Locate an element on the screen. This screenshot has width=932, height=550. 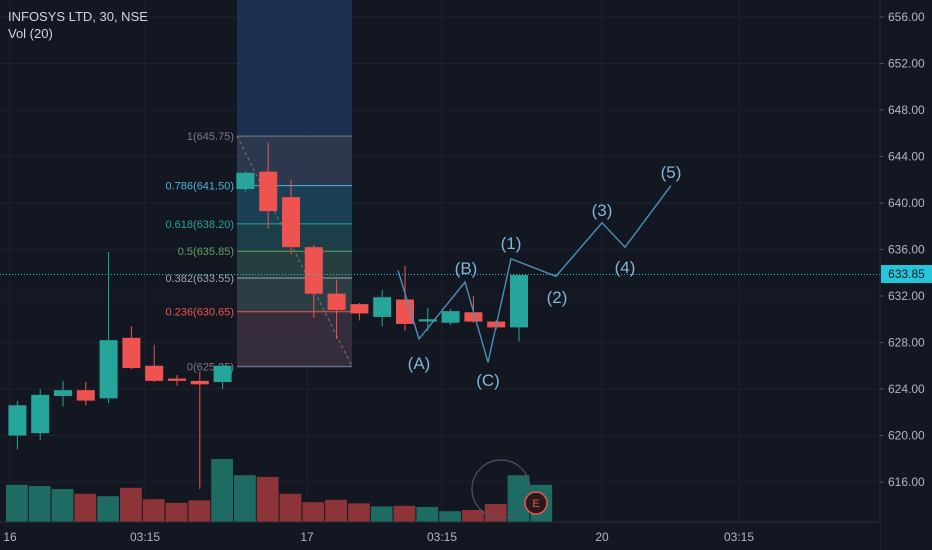
volume-indicator-label: Vol (20) is located at coordinates (30, 33).